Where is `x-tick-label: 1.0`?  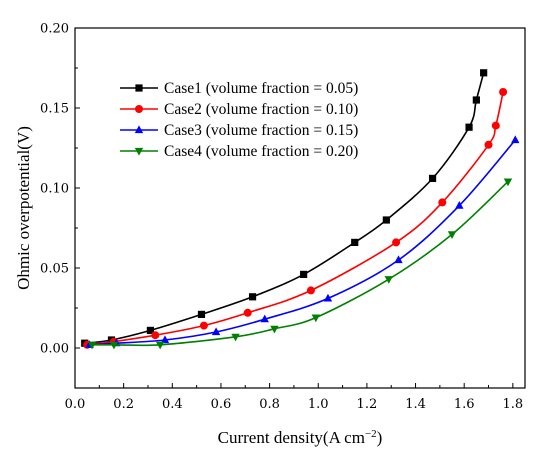 x-tick-label: 1.0 is located at coordinates (318, 404).